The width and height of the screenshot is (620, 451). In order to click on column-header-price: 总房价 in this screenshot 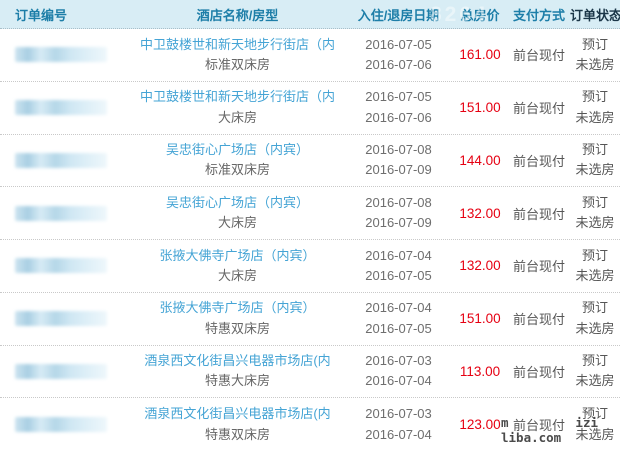, I will do `click(480, 15)`.